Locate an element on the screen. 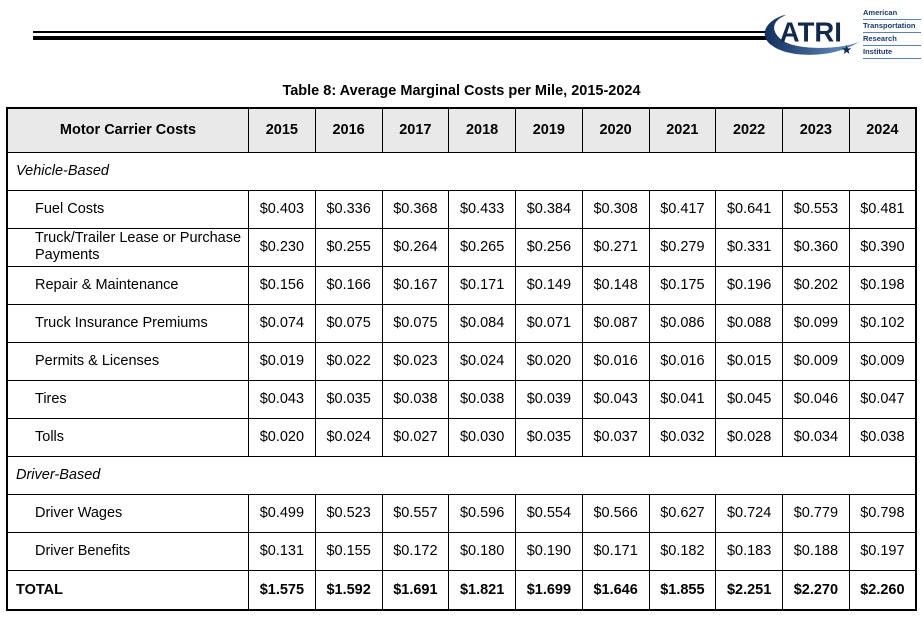 The width and height of the screenshot is (923, 617). row-label: Driver Benefits is located at coordinates (127, 551).